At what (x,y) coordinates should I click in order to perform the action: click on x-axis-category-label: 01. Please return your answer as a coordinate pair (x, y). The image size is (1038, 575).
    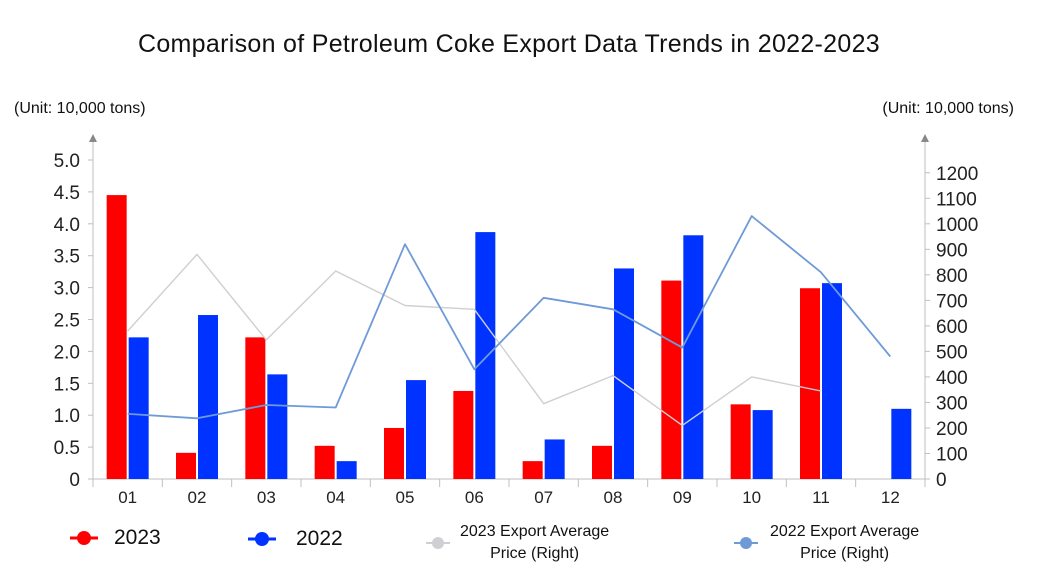
    Looking at the image, I should click on (127, 497).